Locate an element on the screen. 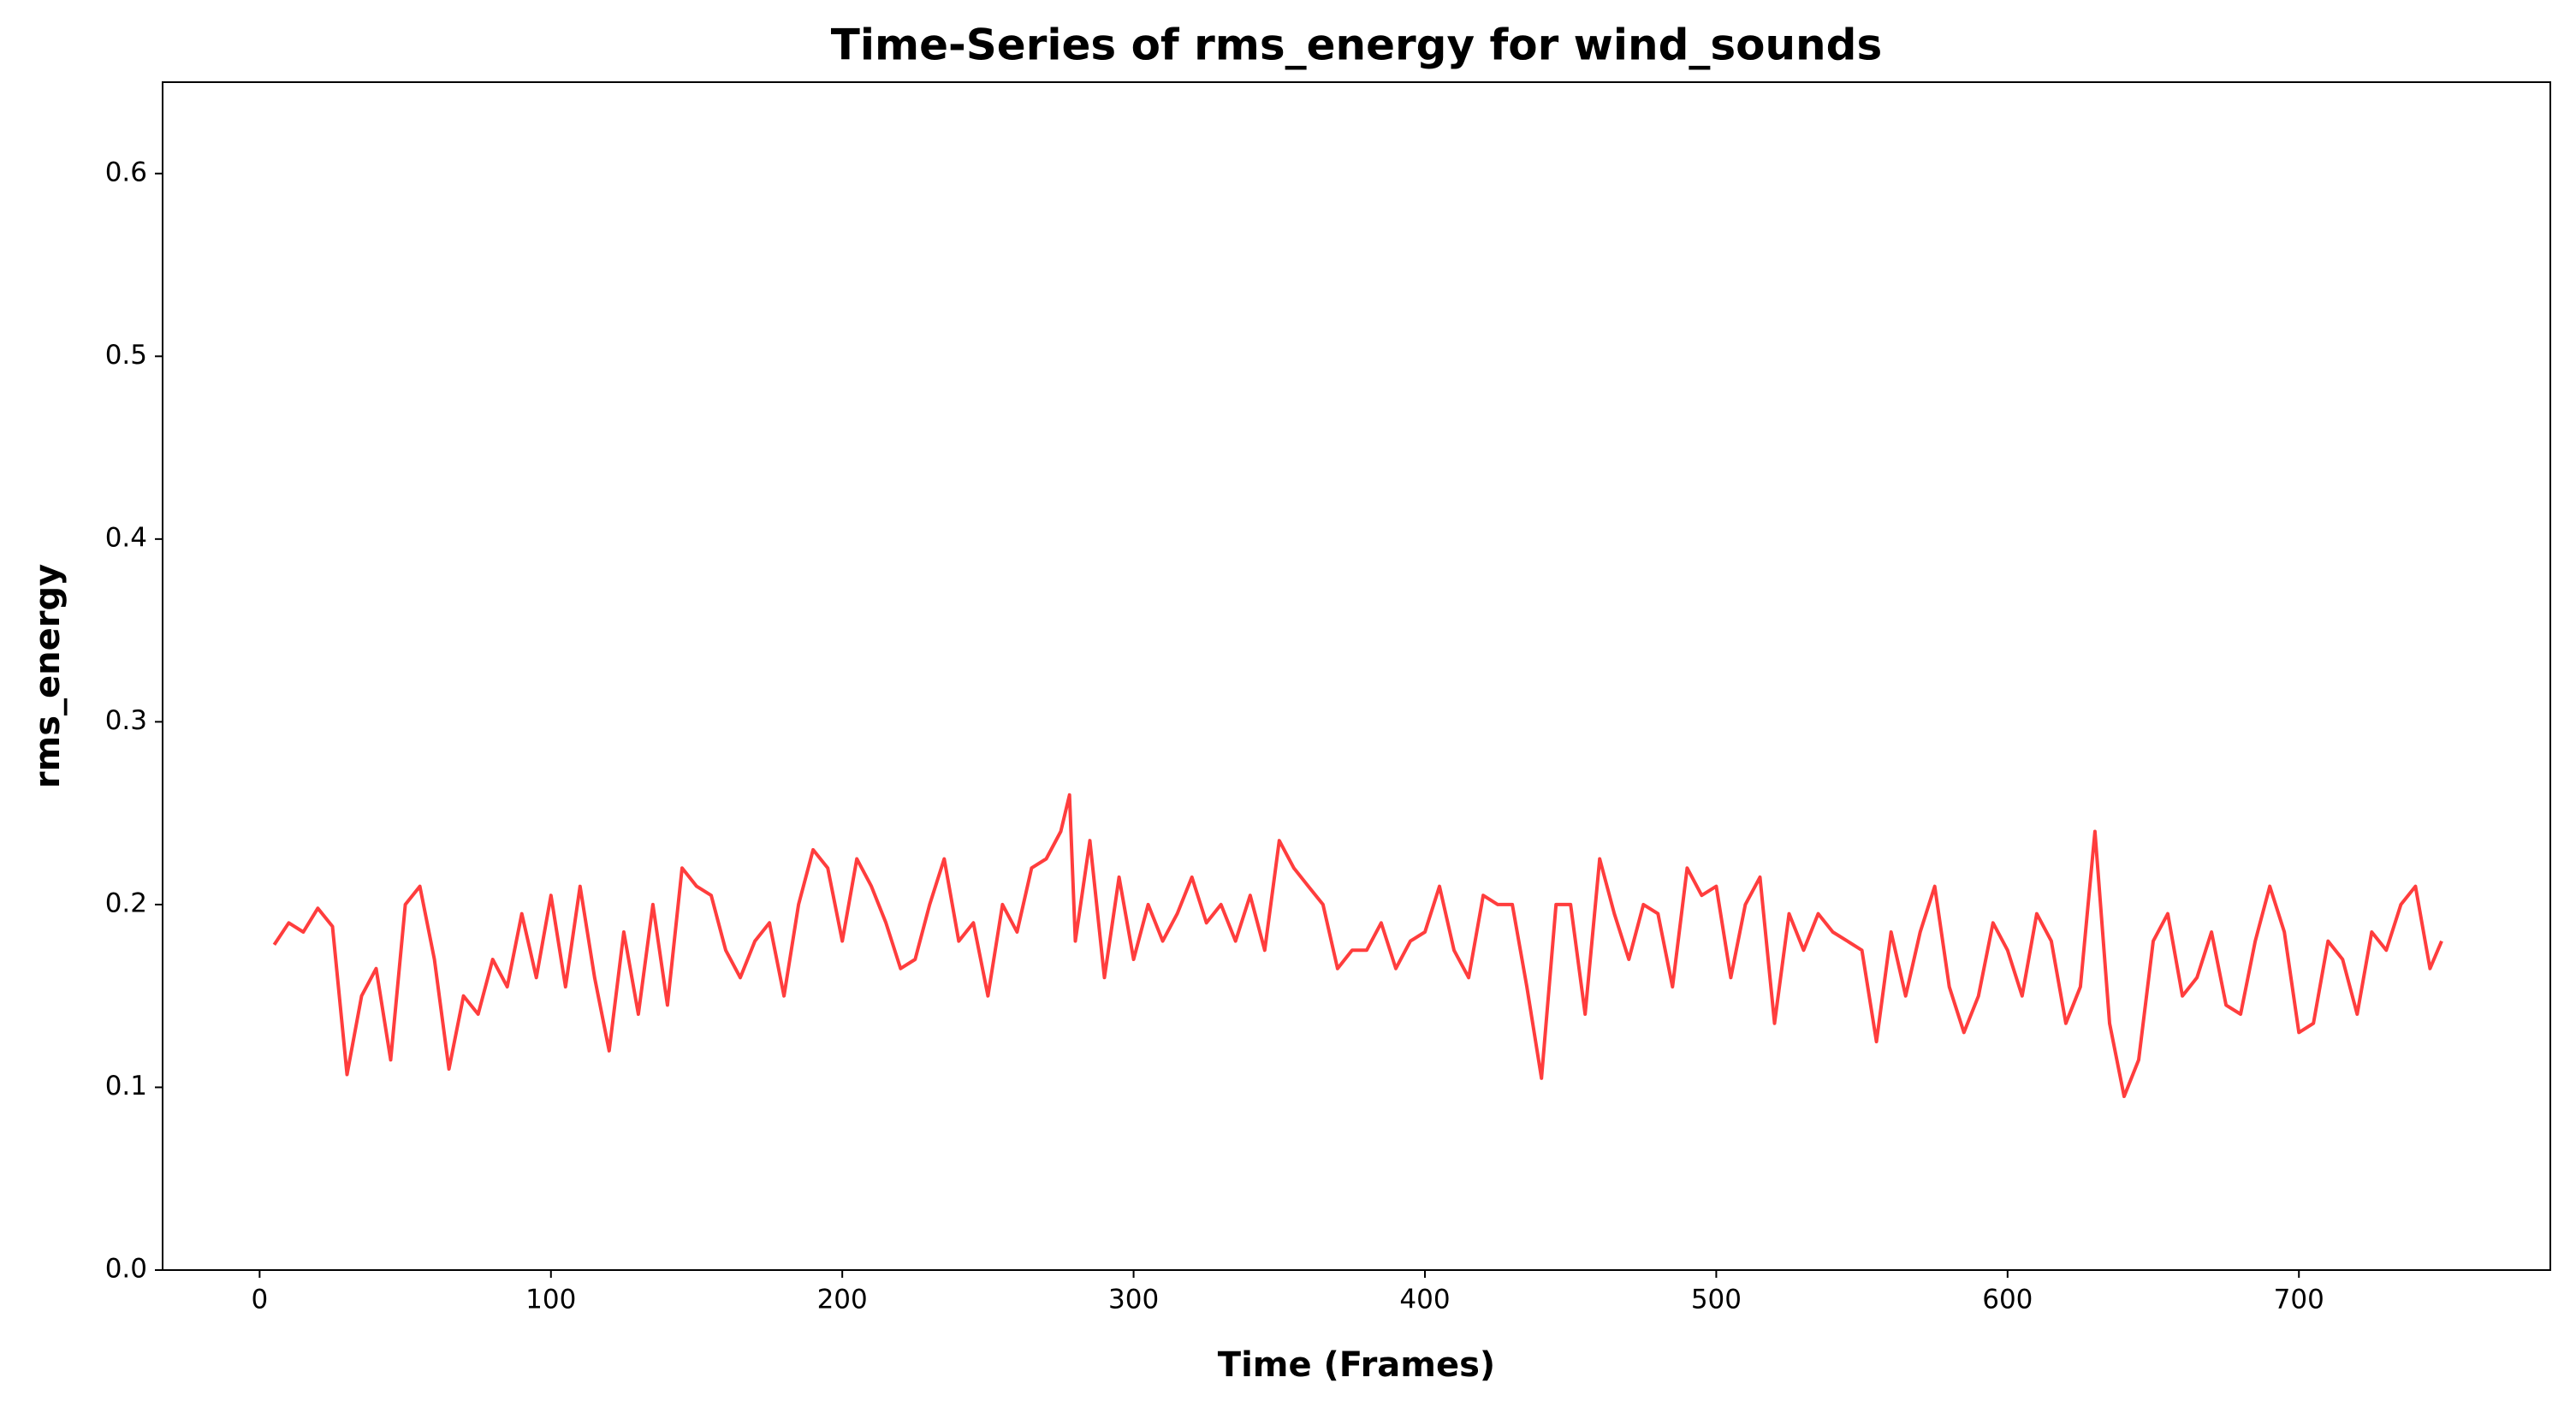 The height and width of the screenshot is (1413, 2576). x-axis-label: Time (Frames) is located at coordinates (1356, 1365).